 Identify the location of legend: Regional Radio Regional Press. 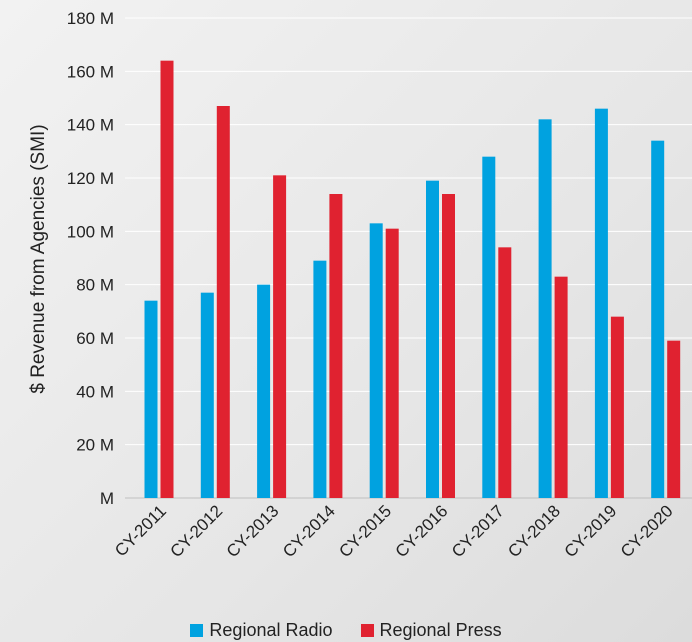
(346, 630).